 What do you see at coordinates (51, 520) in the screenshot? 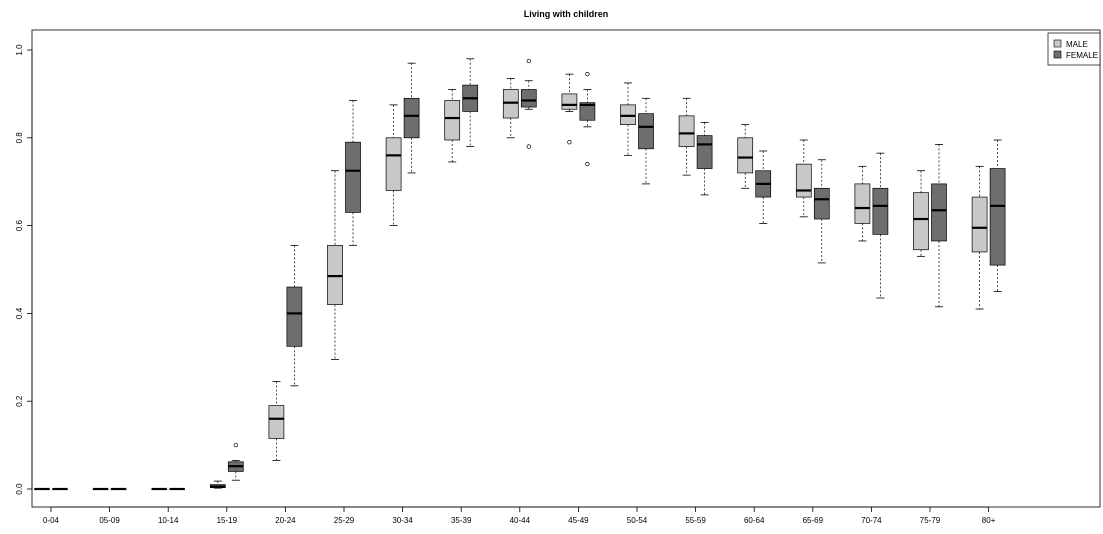
I see `x-tick-label: 0-04` at bounding box center [51, 520].